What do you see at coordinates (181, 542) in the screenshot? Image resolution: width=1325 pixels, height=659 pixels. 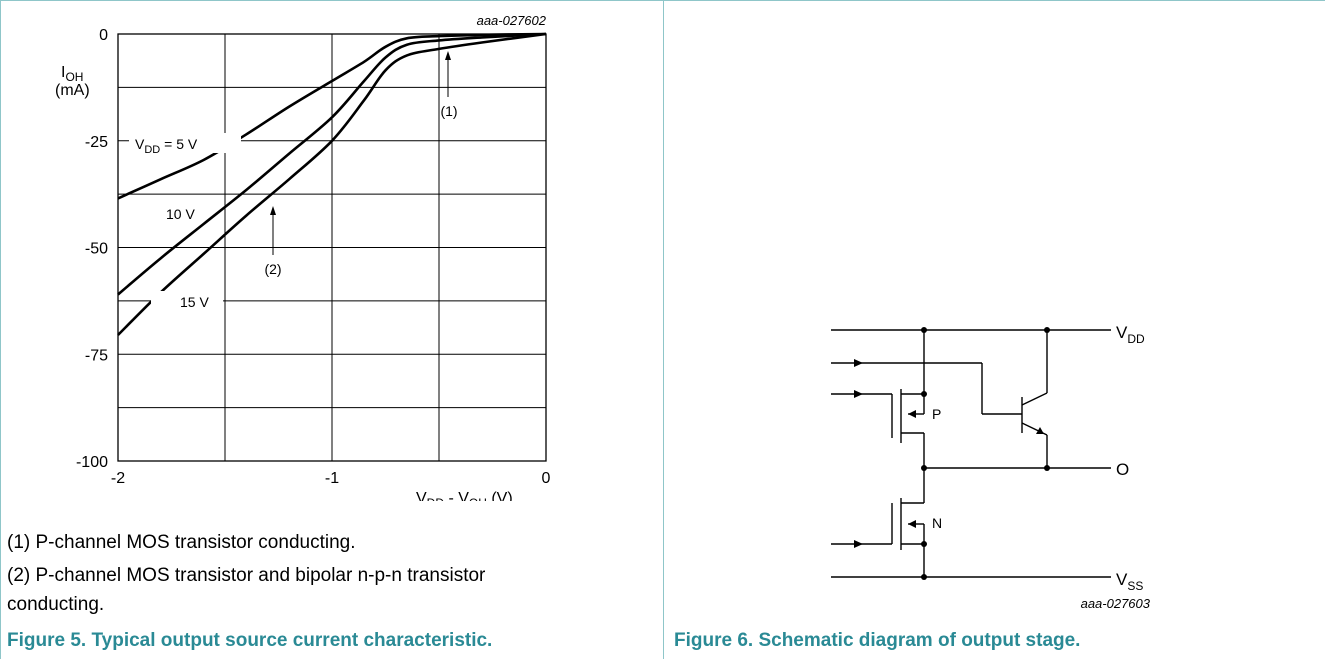 I see `note-1: (1) P-channel MOS transistor conducting.` at bounding box center [181, 542].